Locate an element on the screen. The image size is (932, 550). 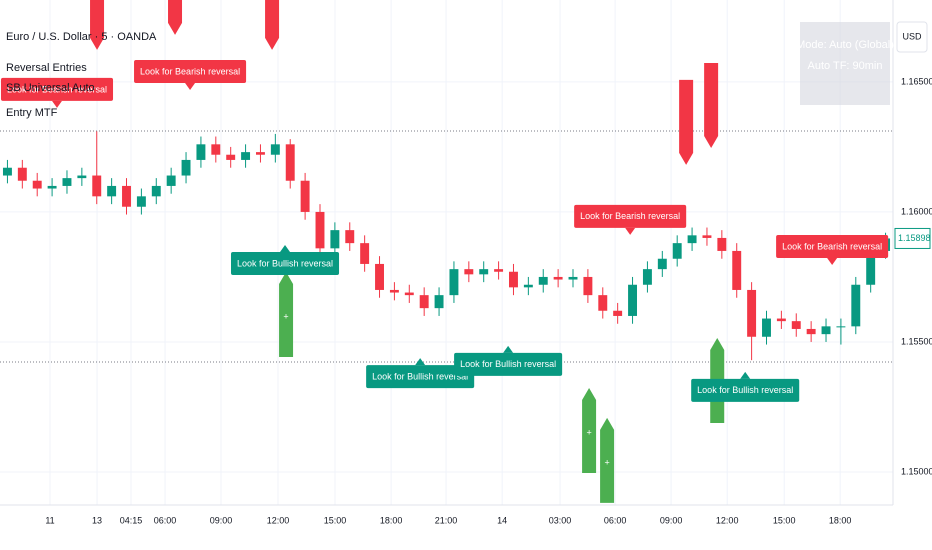
x-tick-label: 03:00 is located at coordinates (560, 520).